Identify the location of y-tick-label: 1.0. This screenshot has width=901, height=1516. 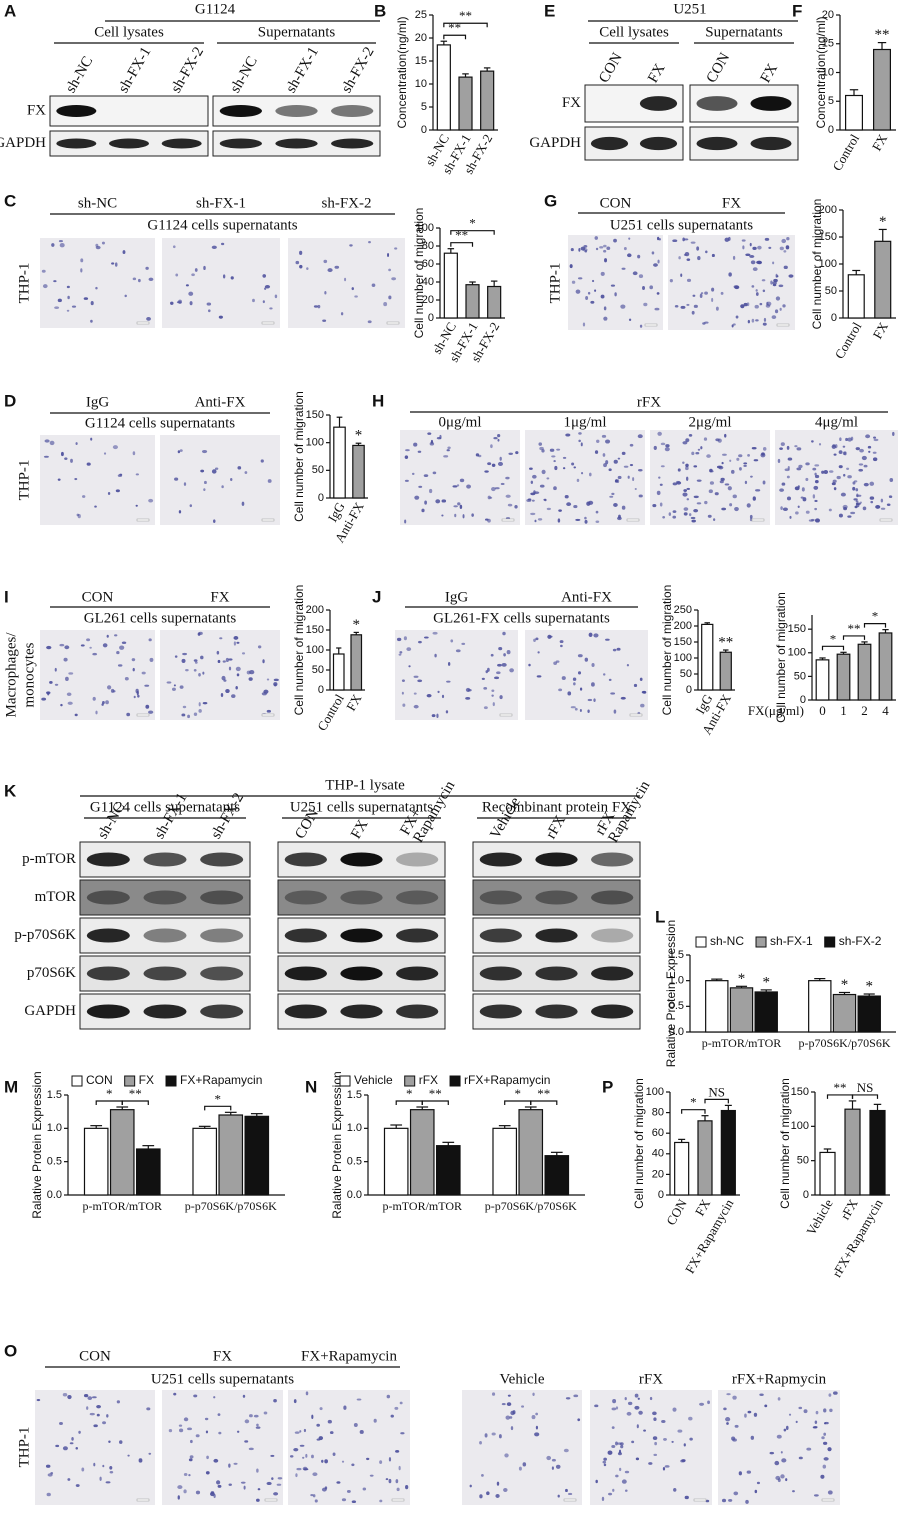
(54, 1128).